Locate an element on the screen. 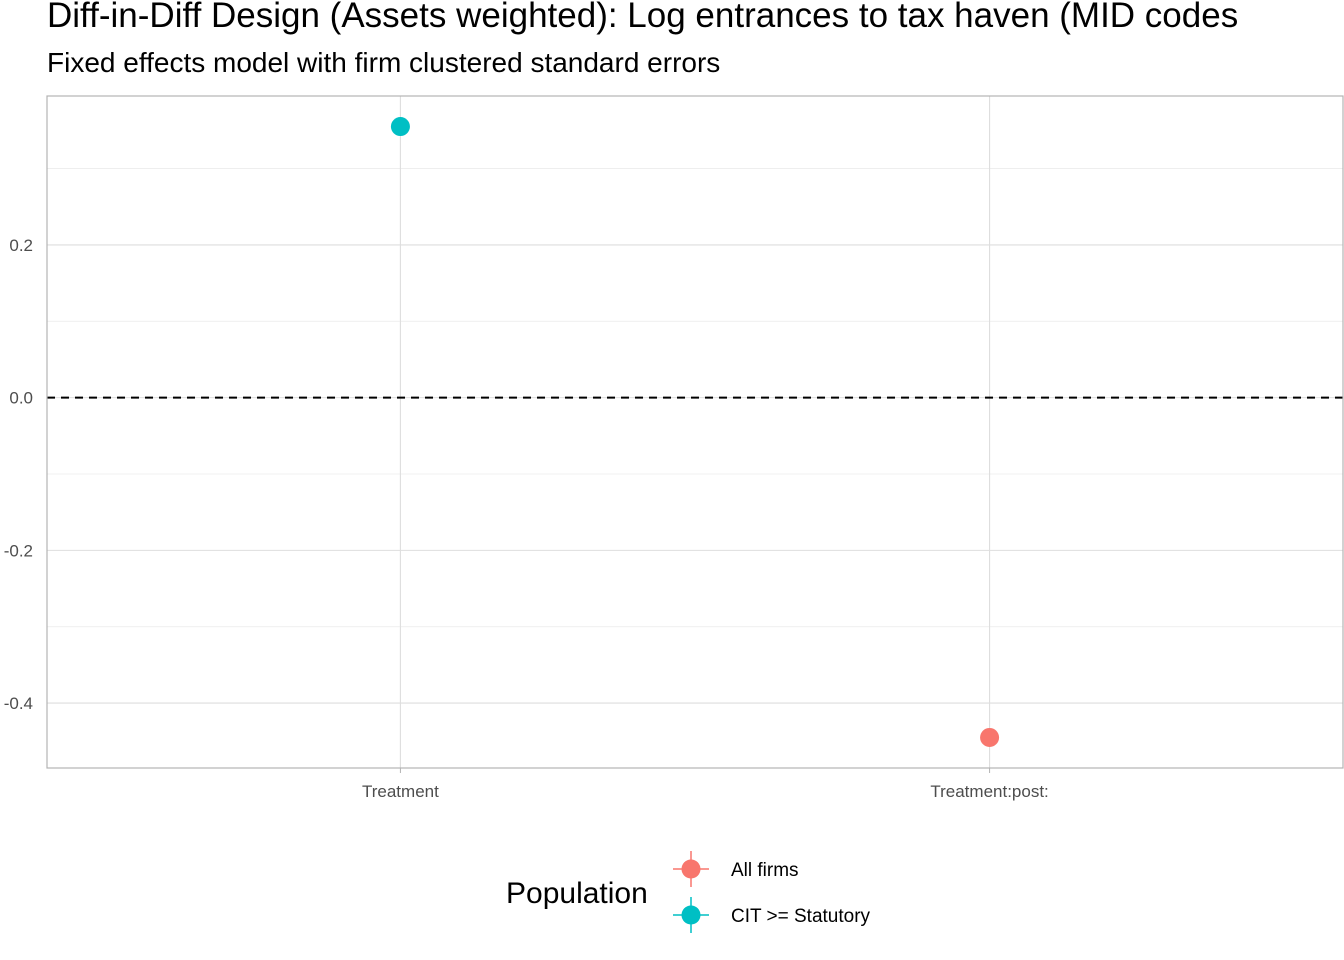 The width and height of the screenshot is (1344, 960). legend: Population All firms CIT >= Statutory is located at coordinates (688, 892).